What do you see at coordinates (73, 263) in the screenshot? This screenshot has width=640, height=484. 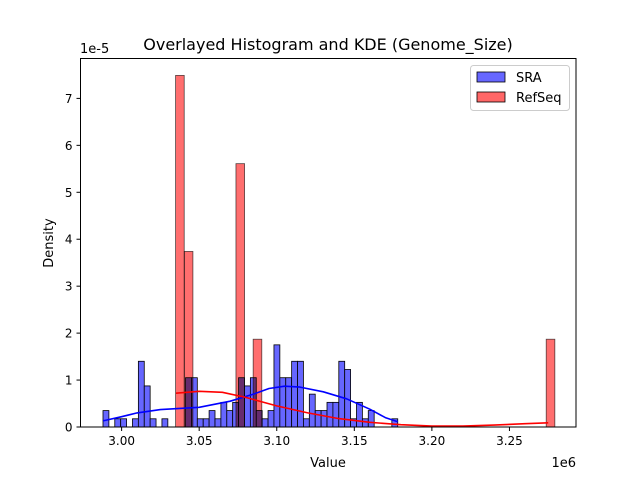 I see `y-axis-ticks: 0 1 2 3 4 5 6 7` at bounding box center [73, 263].